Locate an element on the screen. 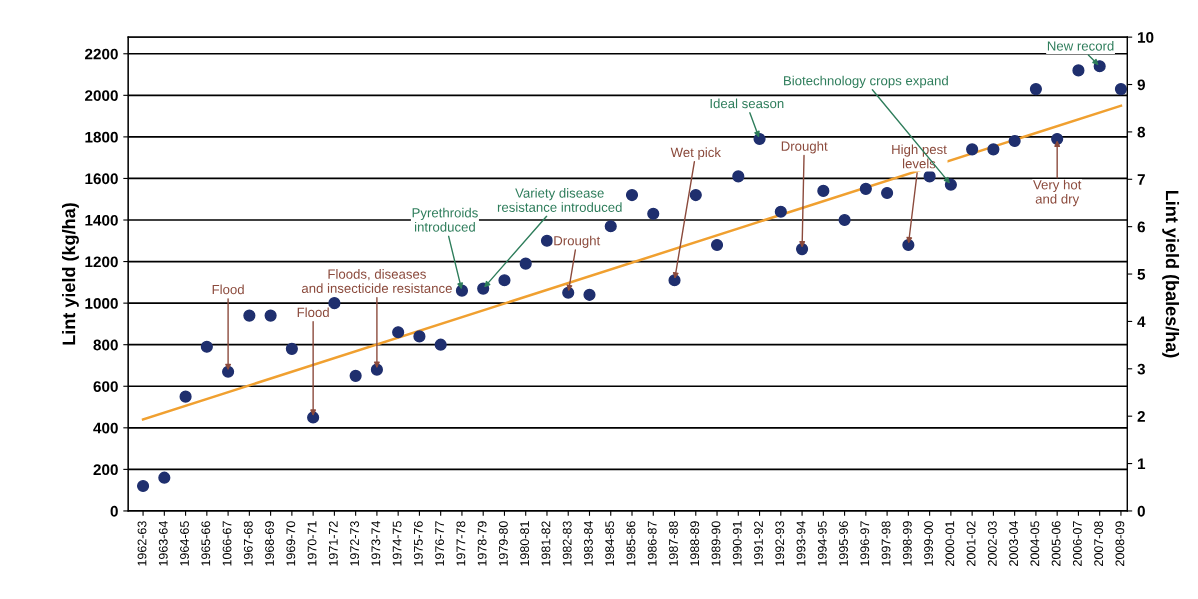 The width and height of the screenshot is (1198, 599). x-tick-label: 1985-86 is located at coordinates (631, 543).